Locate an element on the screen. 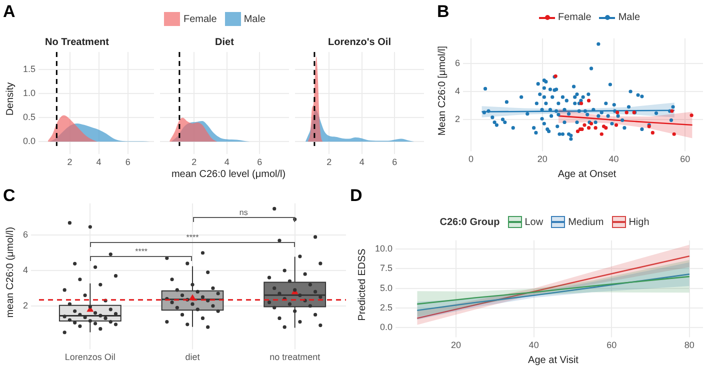  y-tick-label: 2.5 is located at coordinates (386, 307).